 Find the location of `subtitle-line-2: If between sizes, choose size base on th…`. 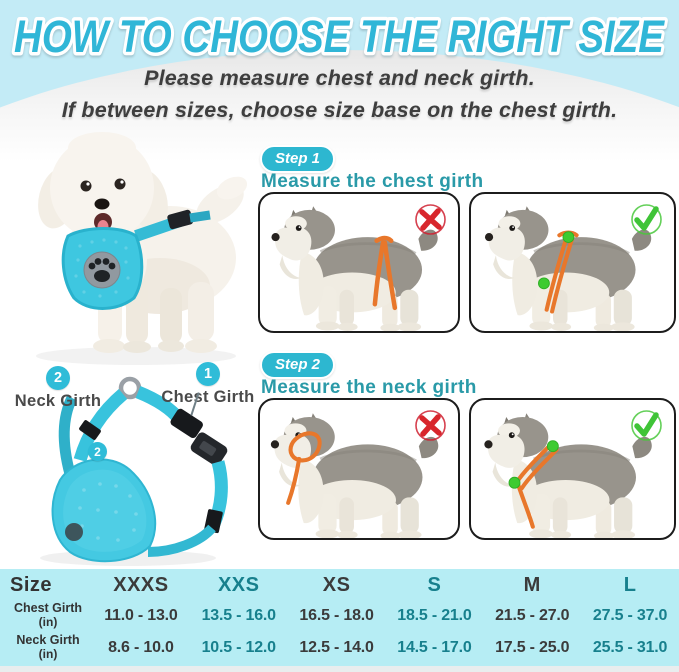

subtitle-line-2: If between sizes, choose size base on th… is located at coordinates (339, 110).